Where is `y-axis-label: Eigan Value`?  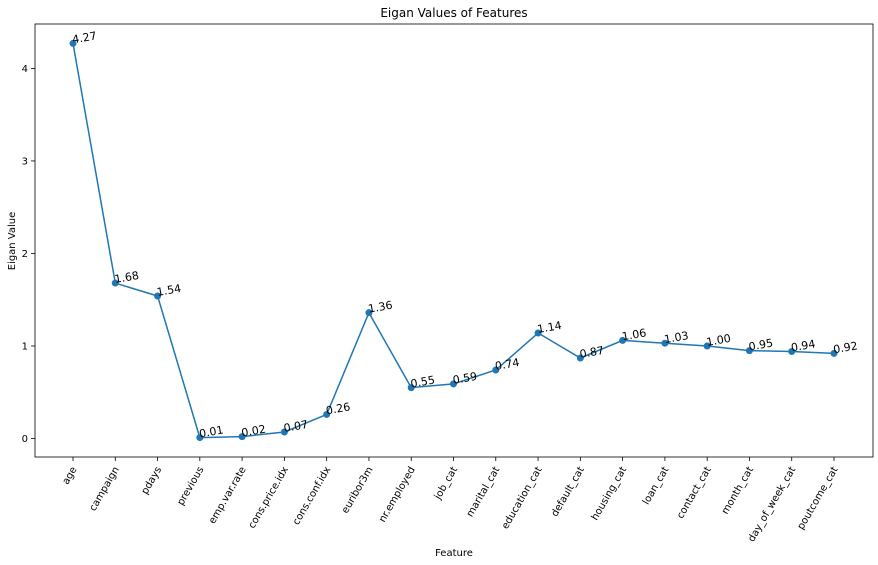 y-axis-label: Eigan Value is located at coordinates (12, 241).